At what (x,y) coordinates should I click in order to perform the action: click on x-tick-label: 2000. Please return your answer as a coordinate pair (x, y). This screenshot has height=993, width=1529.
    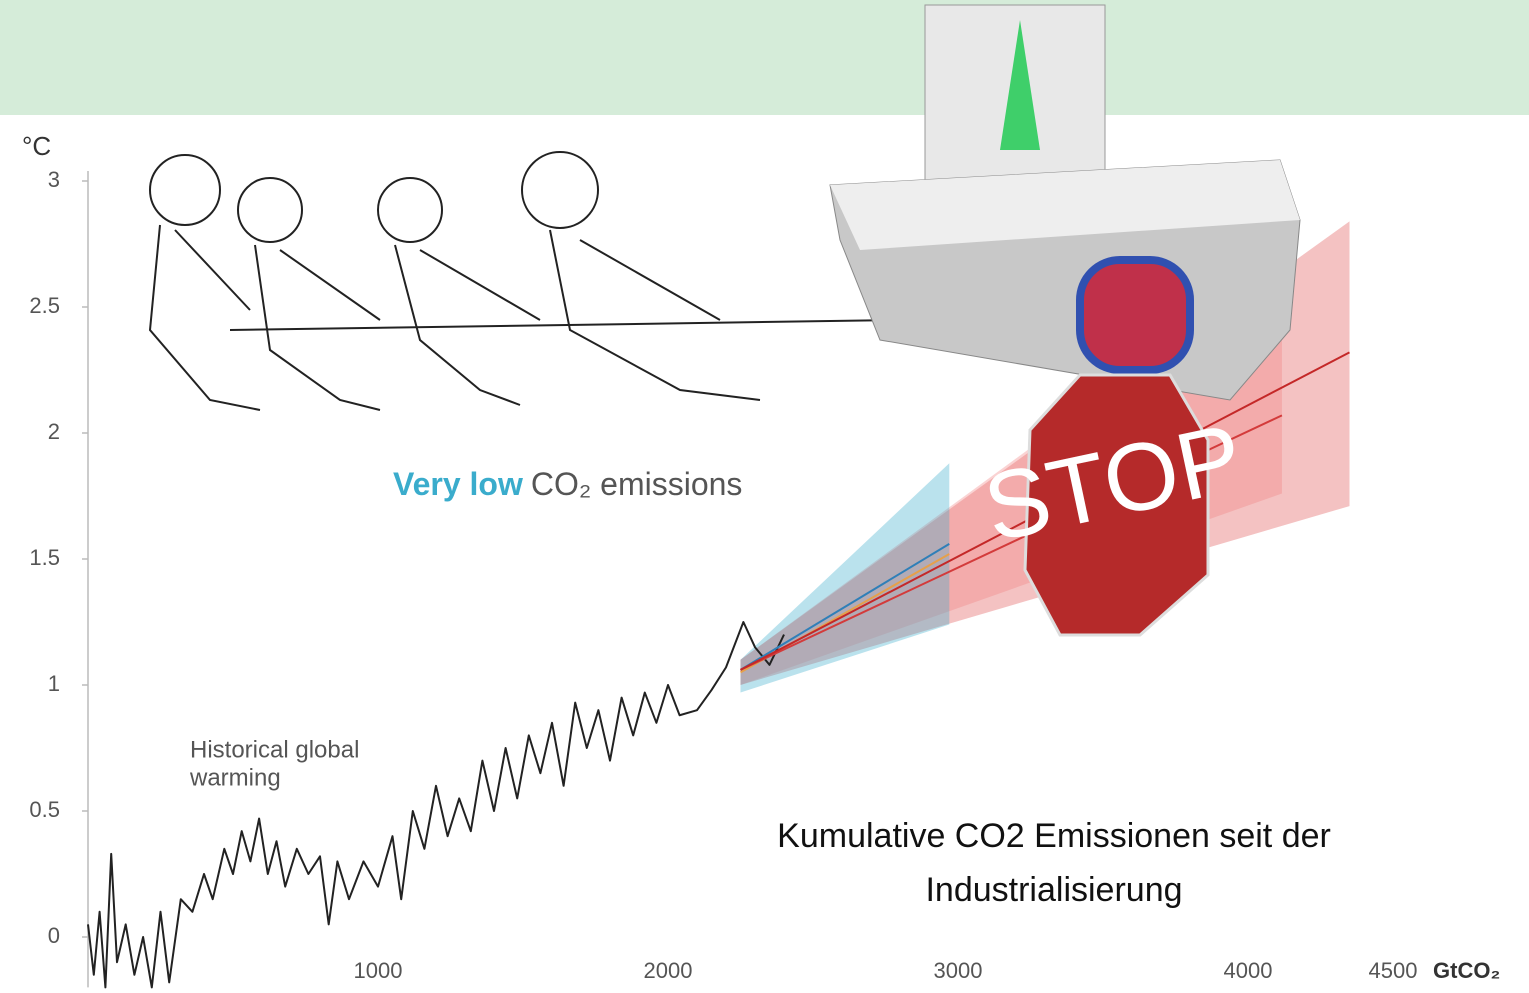
    Looking at the image, I should click on (668, 970).